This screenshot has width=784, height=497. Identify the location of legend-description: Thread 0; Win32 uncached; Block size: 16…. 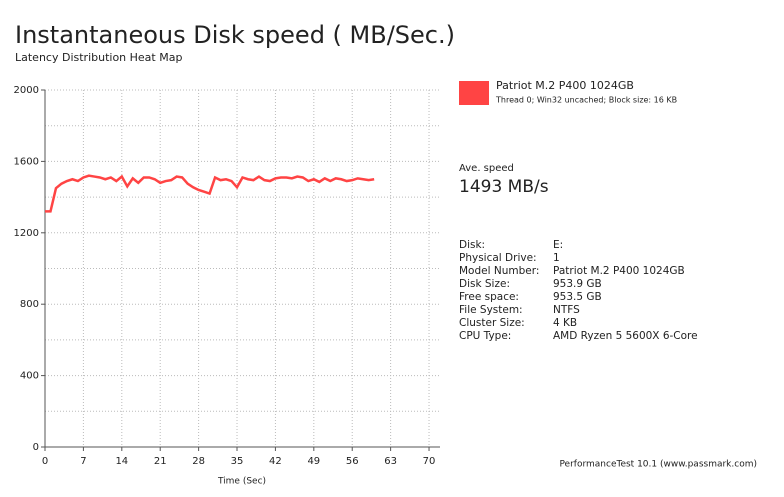
(586, 100).